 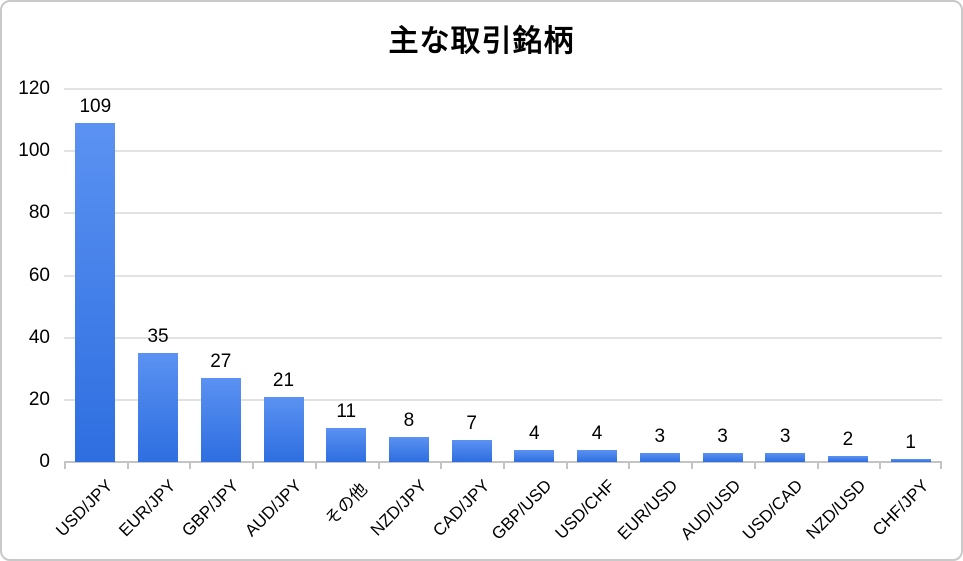 What do you see at coordinates (597, 455) in the screenshot?
I see `bar-usd-chf` at bounding box center [597, 455].